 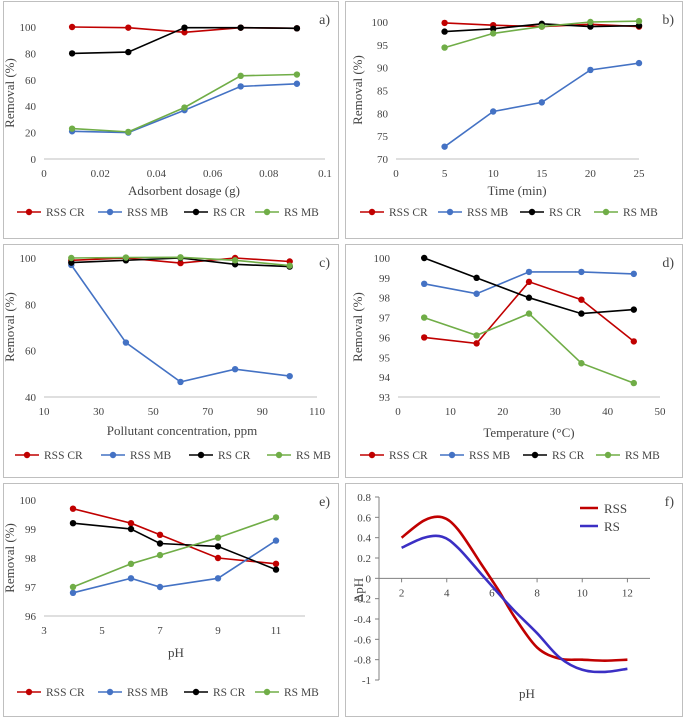 I want to click on y-tick-label: -0.6, so click(x=363, y=640).